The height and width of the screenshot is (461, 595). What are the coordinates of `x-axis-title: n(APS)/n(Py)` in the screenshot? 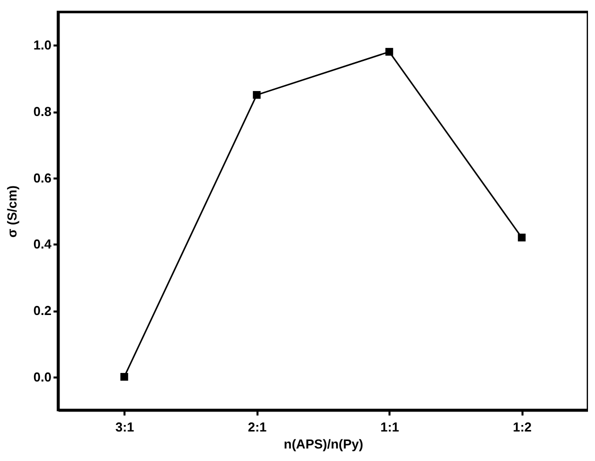 It's located at (324, 444).